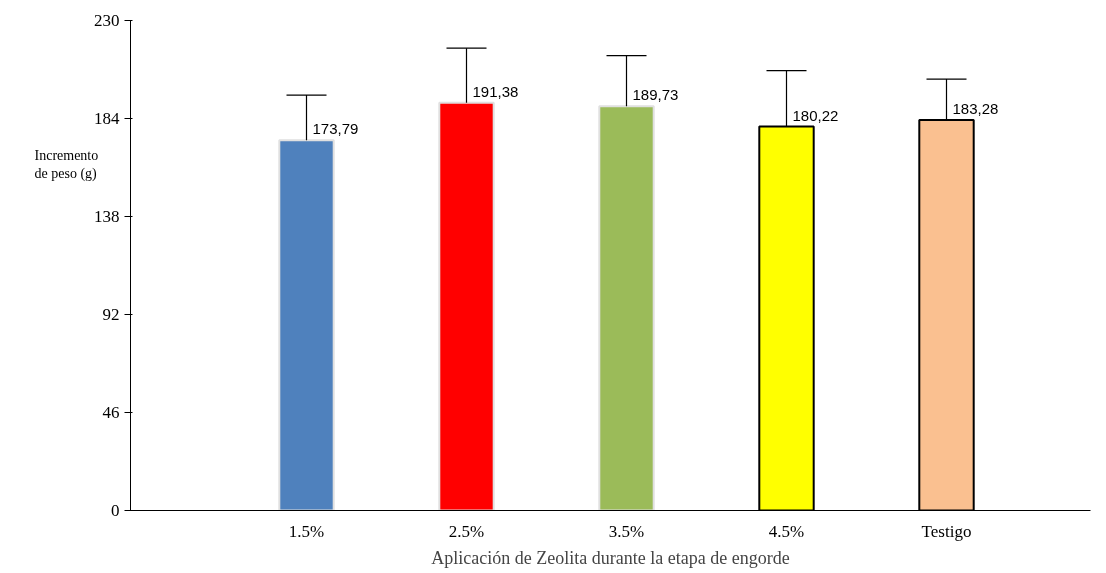  I want to click on y-tick-label: 230, so click(107, 20).